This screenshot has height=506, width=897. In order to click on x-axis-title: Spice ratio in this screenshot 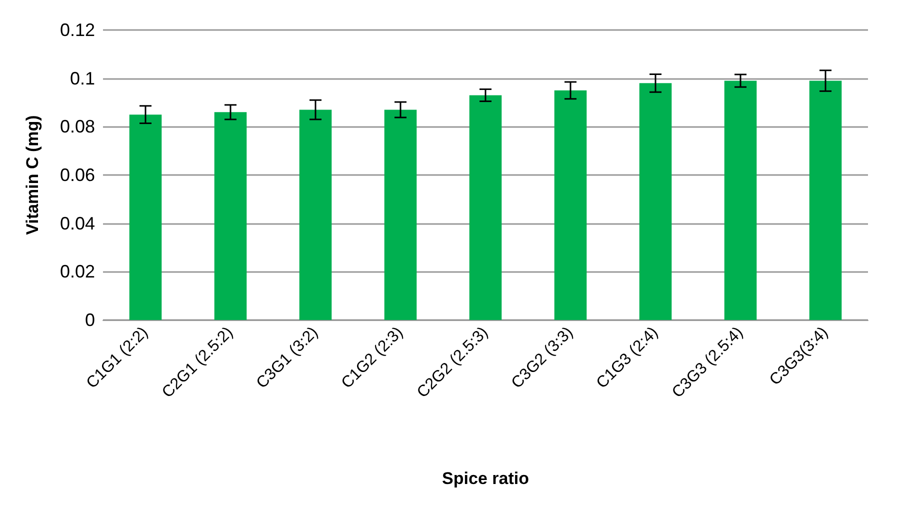, I will do `click(485, 478)`.